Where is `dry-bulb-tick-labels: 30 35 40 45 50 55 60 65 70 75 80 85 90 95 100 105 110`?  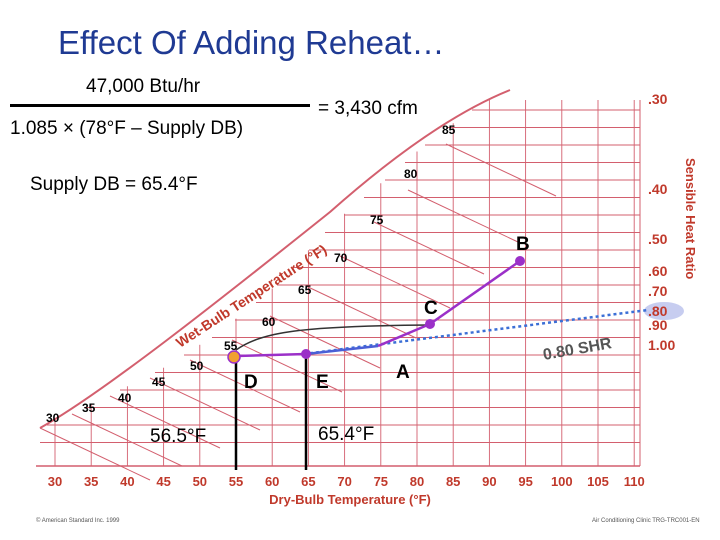
dry-bulb-tick-labels: 30 35 40 45 50 55 60 65 70 75 80 85 90 95 100 105 110 is located at coordinates (346, 481).